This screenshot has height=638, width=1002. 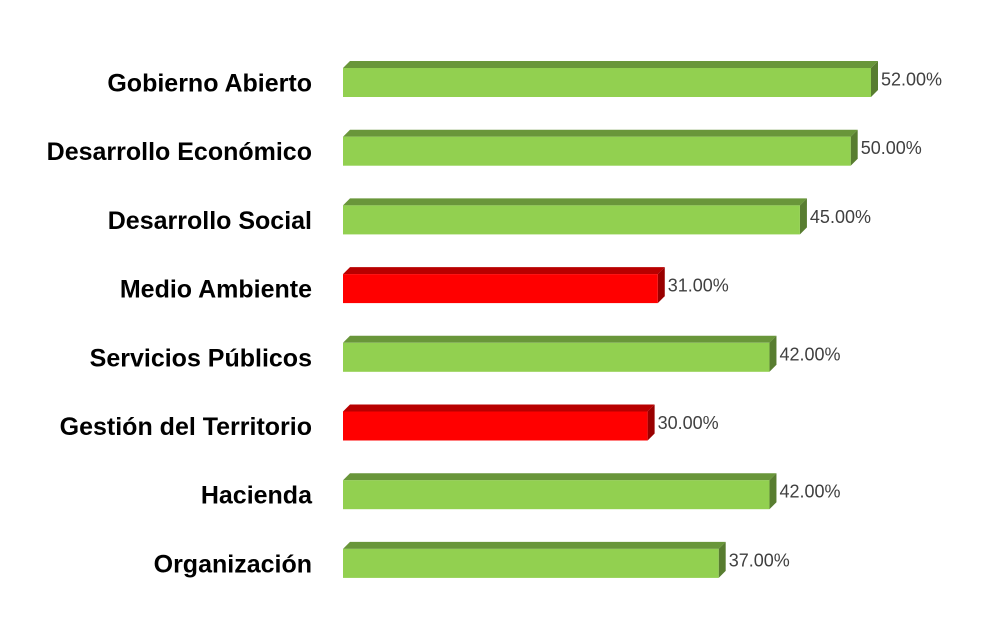 What do you see at coordinates (759, 560) in the screenshot?
I see `value-label: 37.00%` at bounding box center [759, 560].